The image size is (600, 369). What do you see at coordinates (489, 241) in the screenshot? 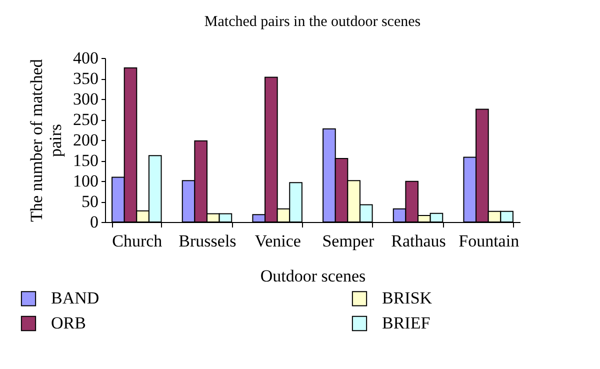
I see `x-tick-label: Fountain` at bounding box center [489, 241].